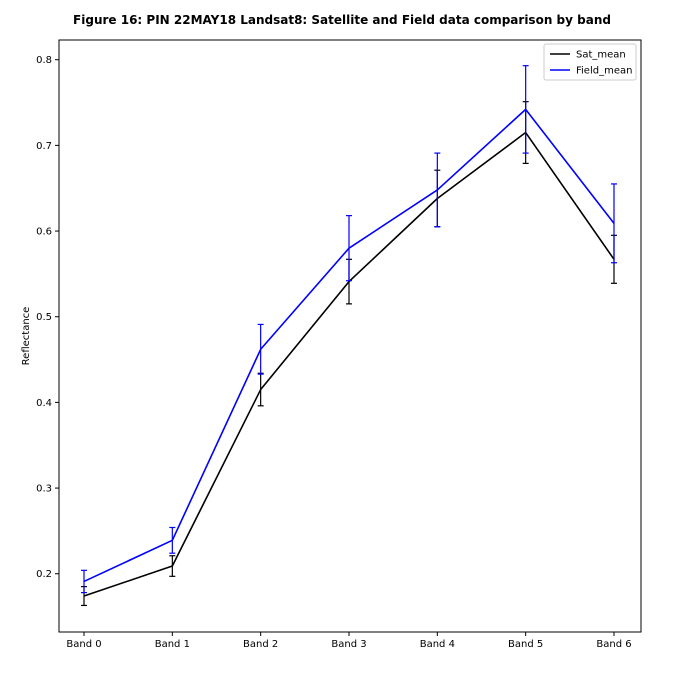 Image resolution: width=684 pixels, height=684 pixels. What do you see at coordinates (44, 574) in the screenshot?
I see `y-tick-label: 0.2` at bounding box center [44, 574].